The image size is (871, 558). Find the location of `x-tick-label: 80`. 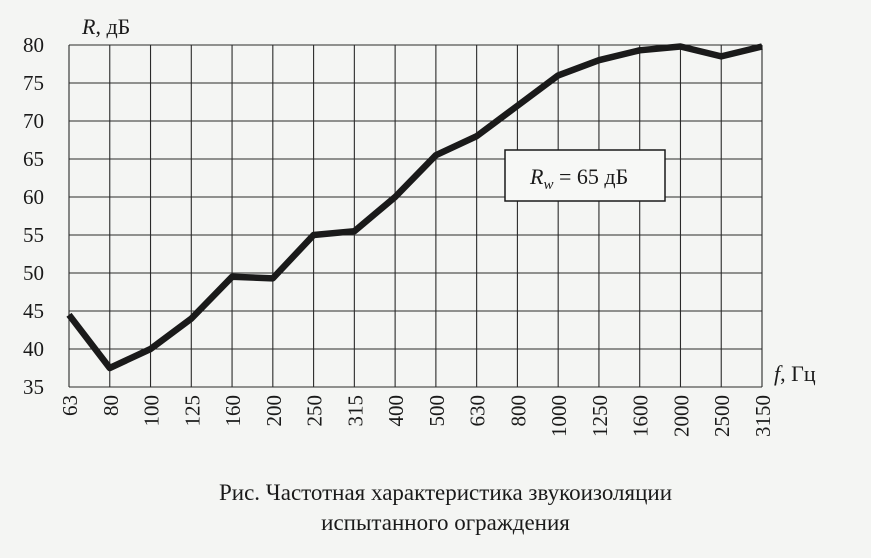

x-tick-label: 80 is located at coordinates (111, 405).